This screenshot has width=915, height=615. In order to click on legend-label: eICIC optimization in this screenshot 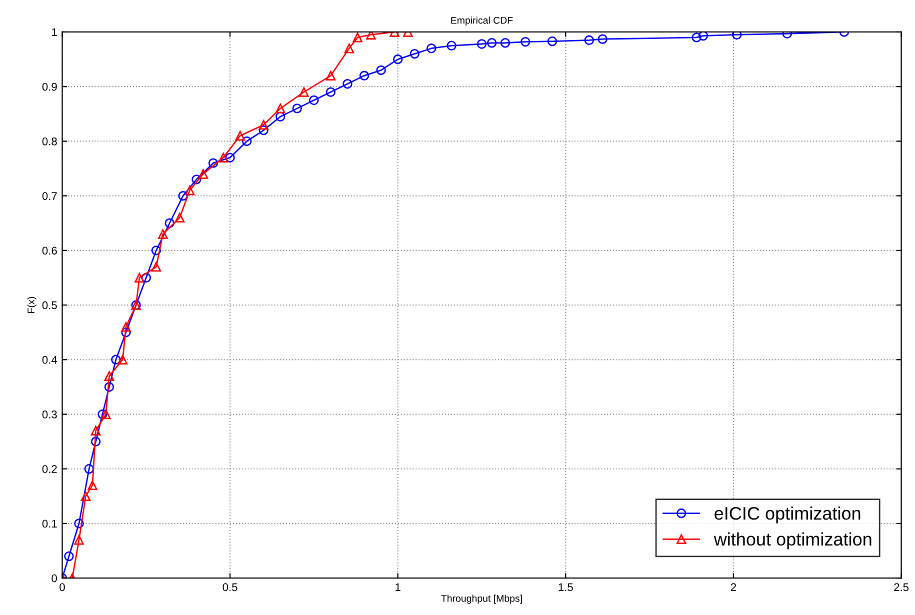, I will do `click(787, 515)`.